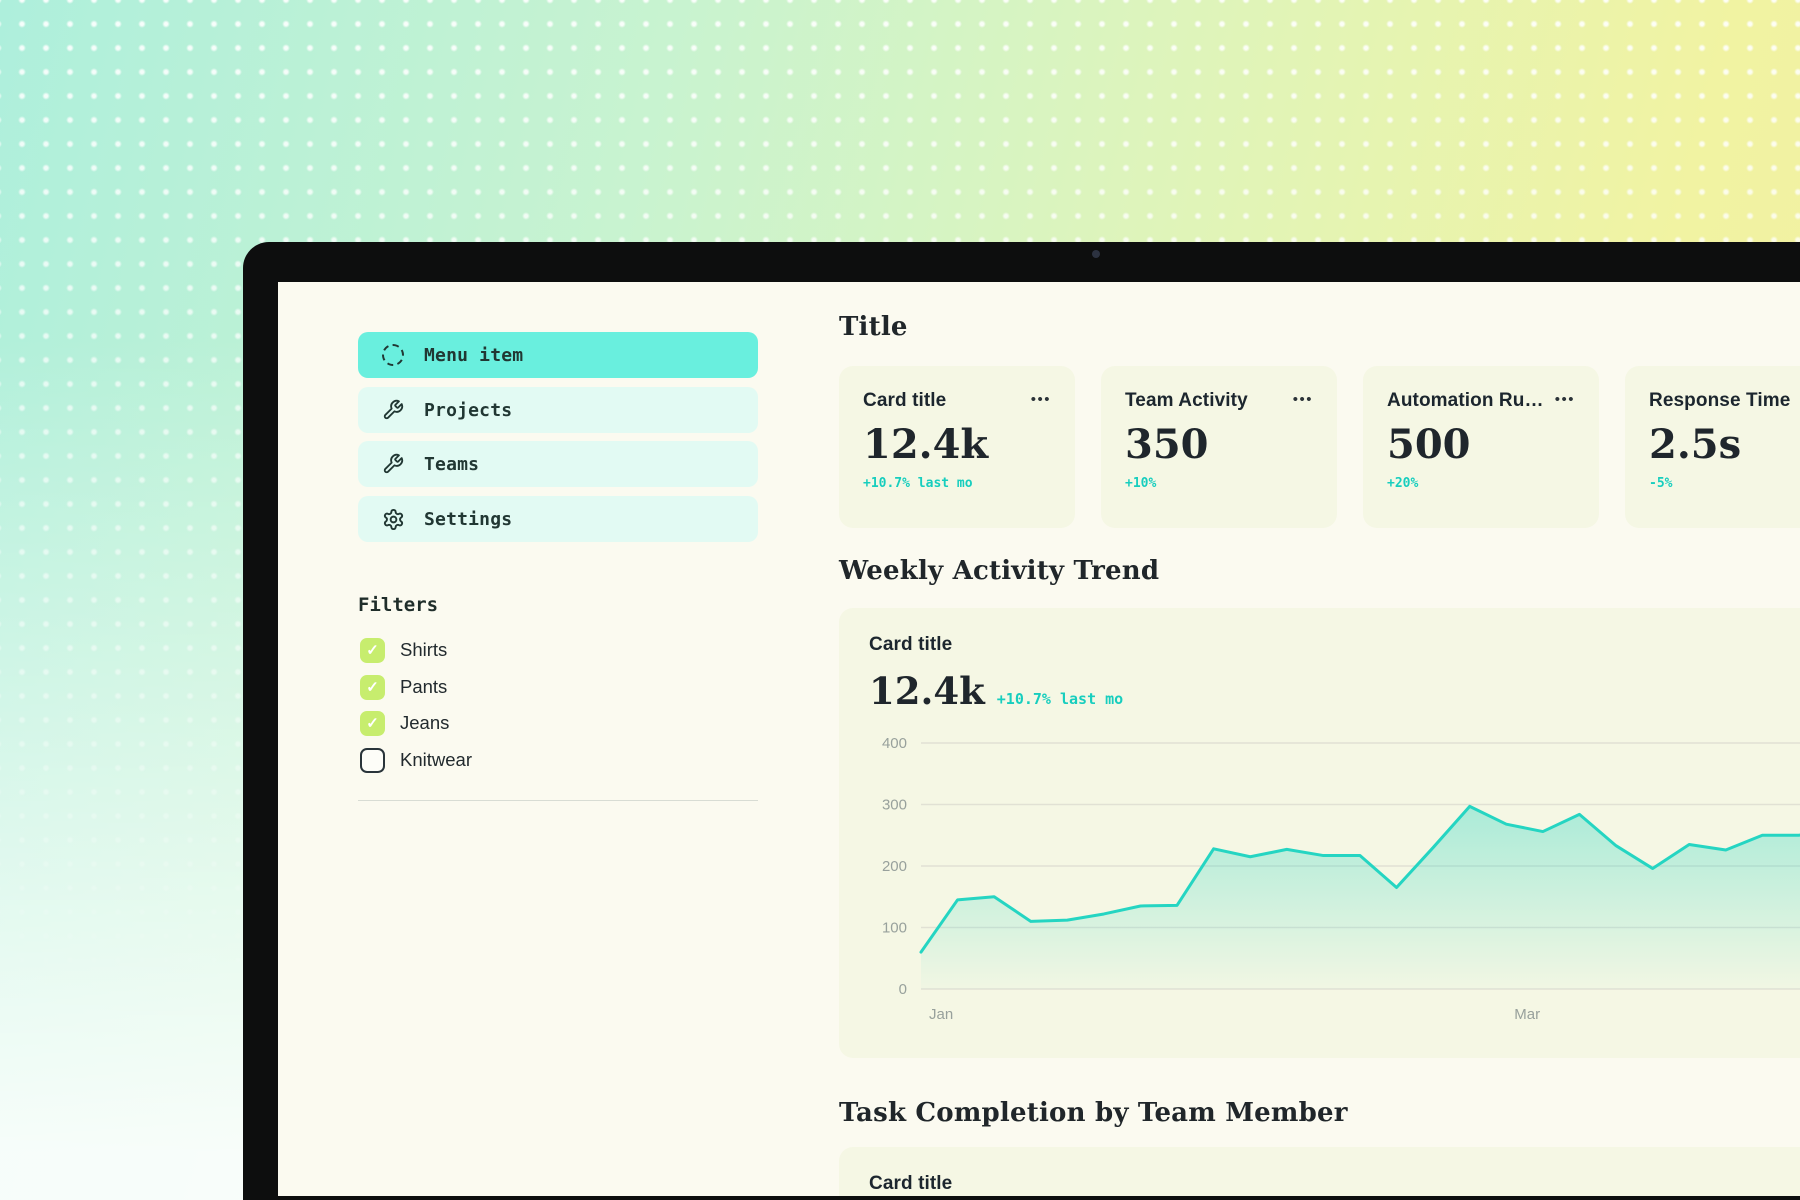 This screenshot has width=1800, height=1200. What do you see at coordinates (941, 1014) in the screenshot?
I see `svg-text: Jan` at bounding box center [941, 1014].